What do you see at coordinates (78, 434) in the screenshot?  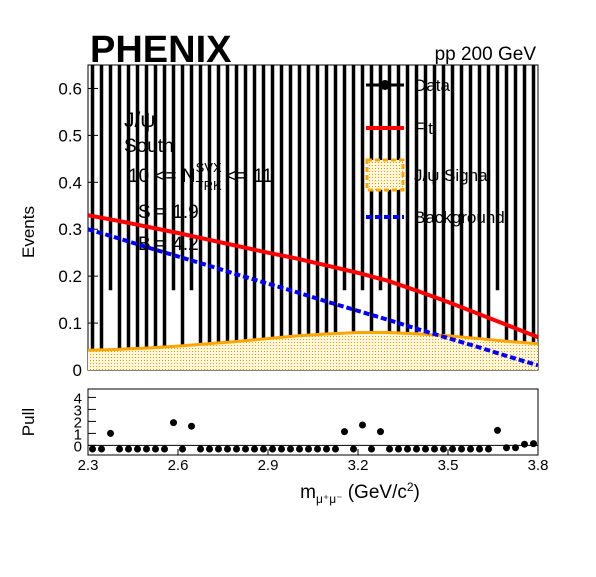 I see `pull-y-tick-label: 1` at bounding box center [78, 434].